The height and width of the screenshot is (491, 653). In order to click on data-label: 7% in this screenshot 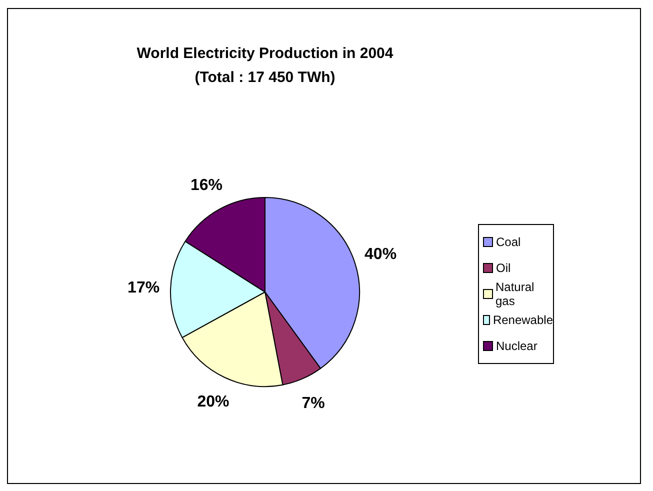, I will do `click(313, 403)`.